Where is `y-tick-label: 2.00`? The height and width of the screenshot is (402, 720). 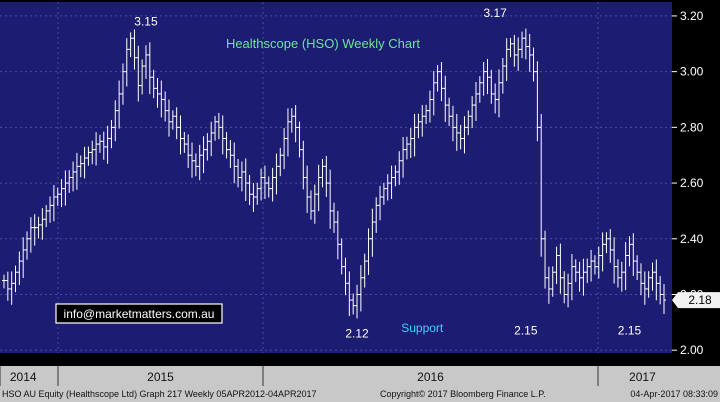 y-tick-label: 2.00 is located at coordinates (692, 350).